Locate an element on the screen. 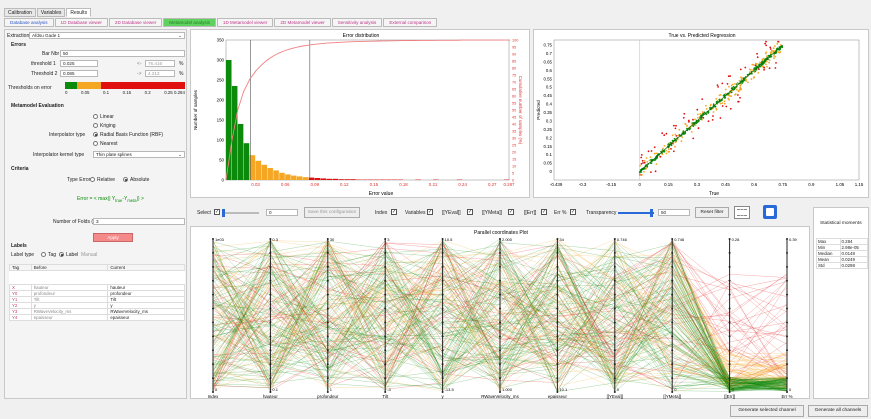 The height and width of the screenshot is (419, 871). generate-all-button: Generate all channels is located at coordinates (838, 411).